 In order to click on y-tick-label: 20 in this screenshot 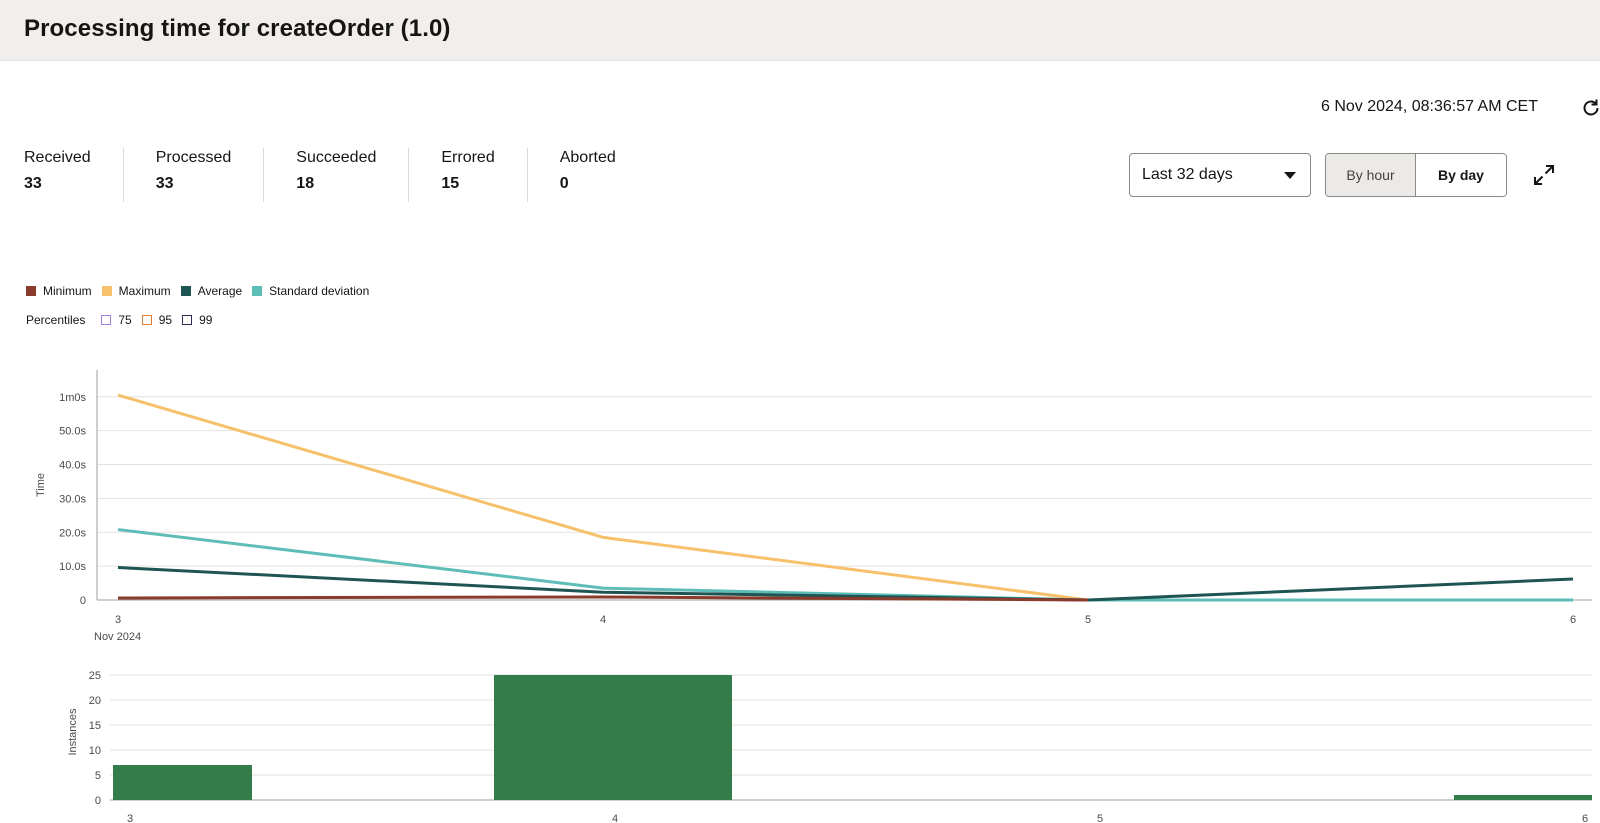, I will do `click(95, 701)`.